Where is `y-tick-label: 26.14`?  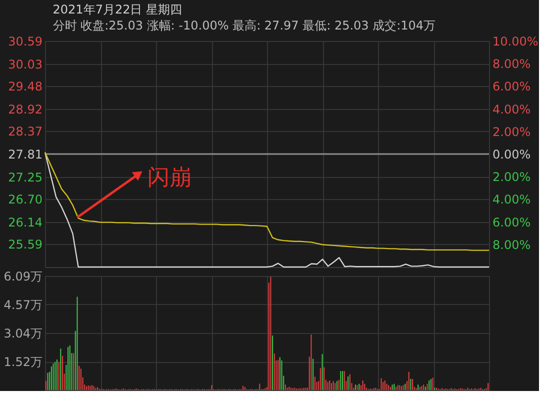 y-tick-label: 26.14 is located at coordinates (25, 222).